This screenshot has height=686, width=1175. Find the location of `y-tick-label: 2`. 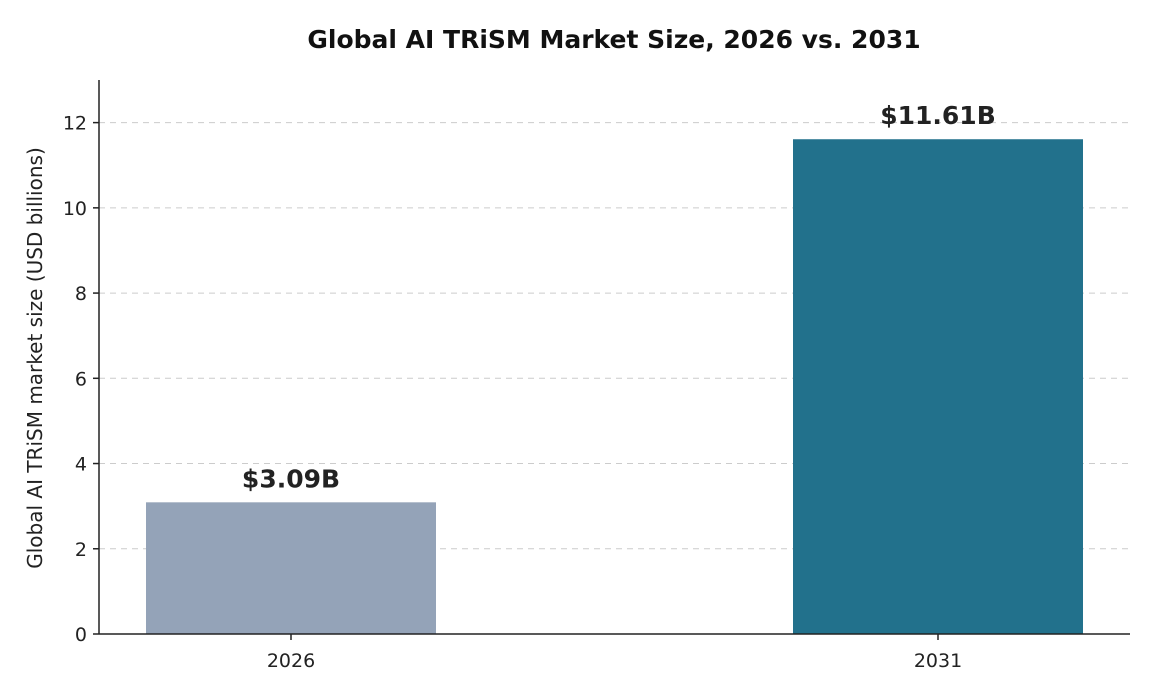

y-tick-label: 2 is located at coordinates (81, 550).